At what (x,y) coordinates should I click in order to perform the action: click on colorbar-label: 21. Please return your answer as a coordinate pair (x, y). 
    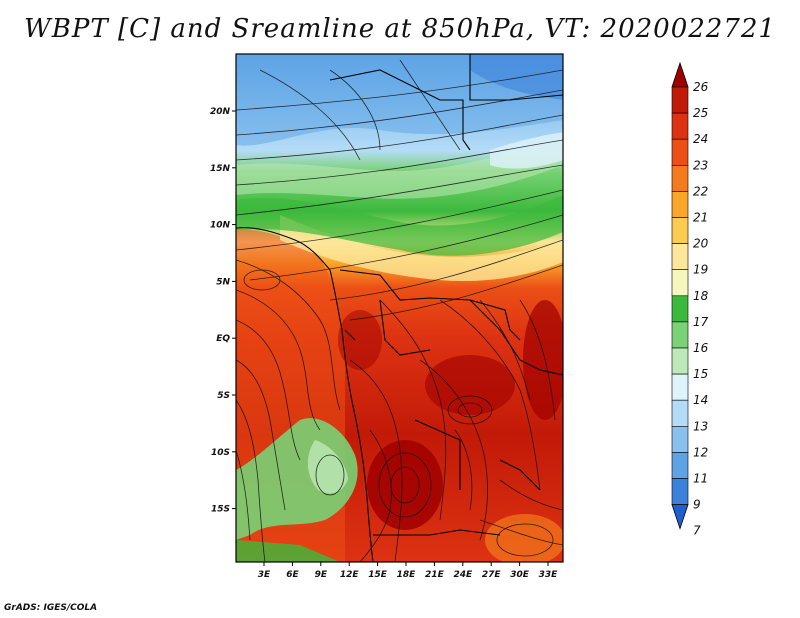
    Looking at the image, I should click on (700, 218).